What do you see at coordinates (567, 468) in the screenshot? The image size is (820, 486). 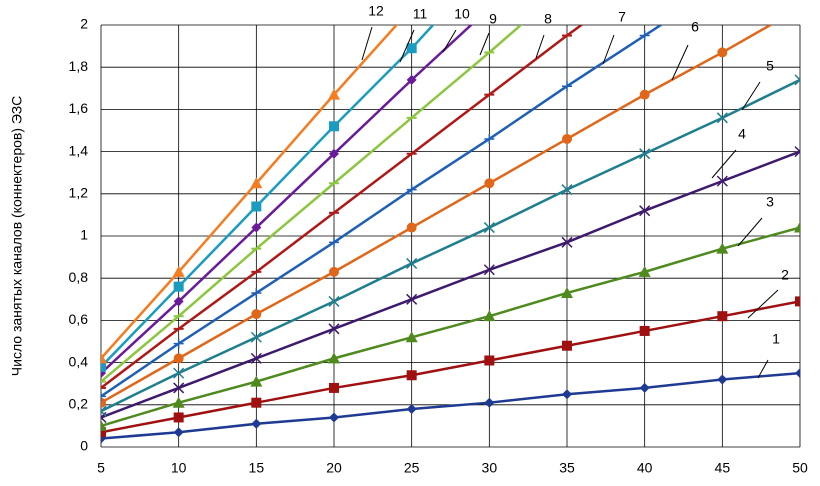 I see `x-tick-label: 35` at bounding box center [567, 468].